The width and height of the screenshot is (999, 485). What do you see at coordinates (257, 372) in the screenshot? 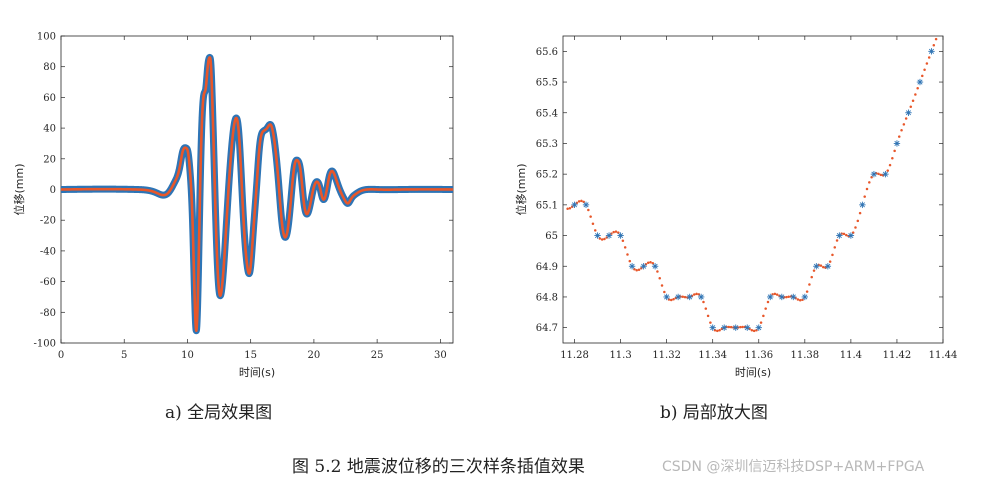
I see `chart-a-x-axis-label: 时间(s)` at bounding box center [257, 372].